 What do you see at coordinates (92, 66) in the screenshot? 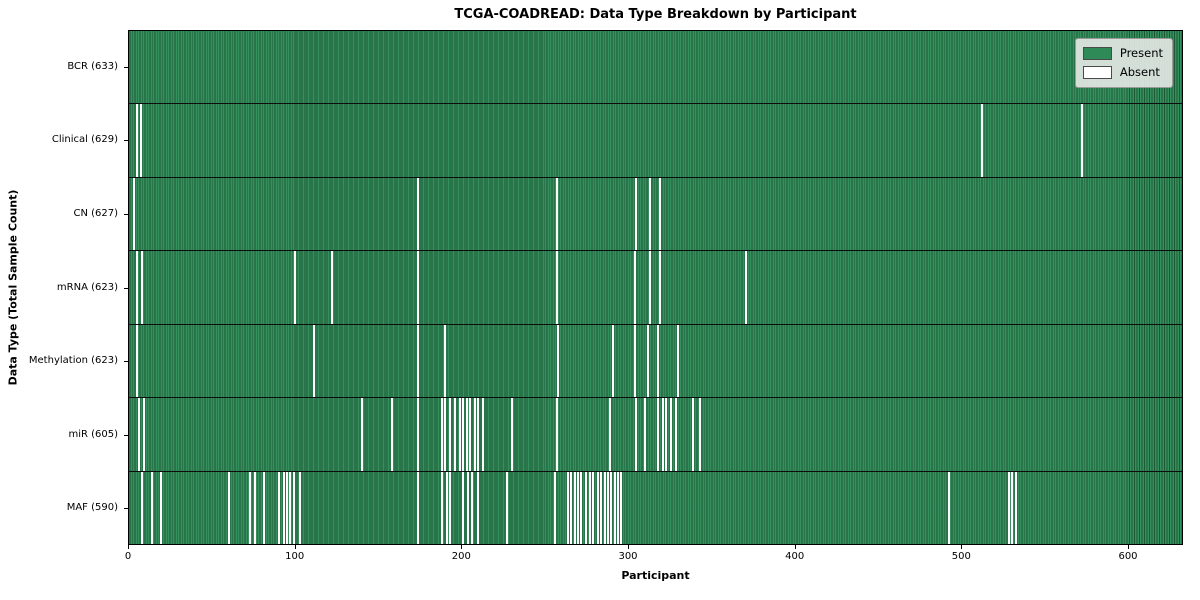
I see `y-tick-label: BCR (633)` at bounding box center [92, 66].